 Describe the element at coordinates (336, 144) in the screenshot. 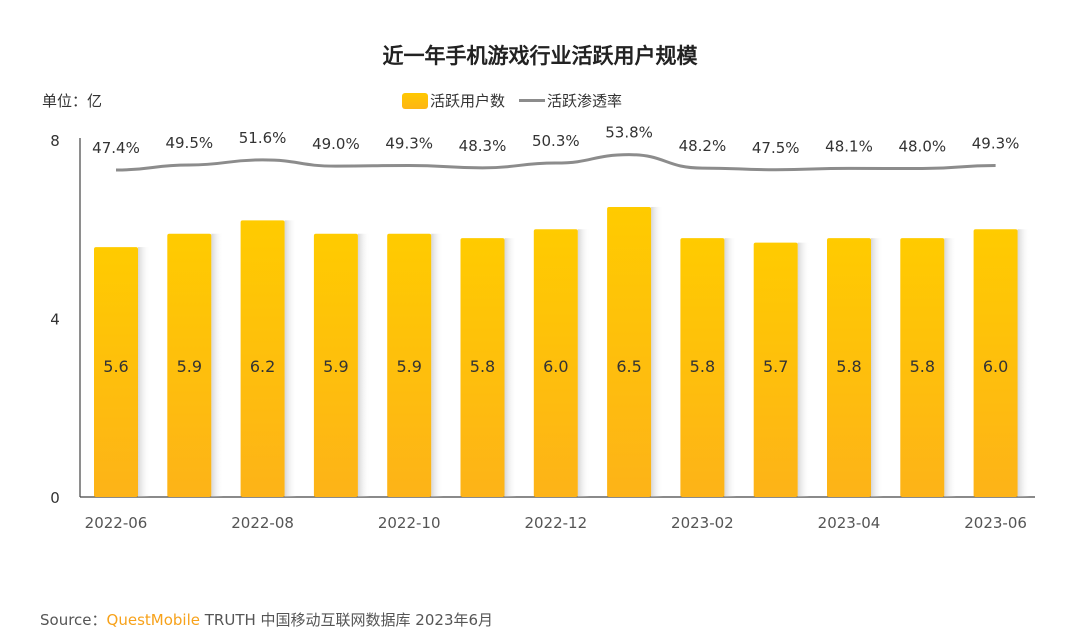

I see `line-data-label: 49.0%` at that location.